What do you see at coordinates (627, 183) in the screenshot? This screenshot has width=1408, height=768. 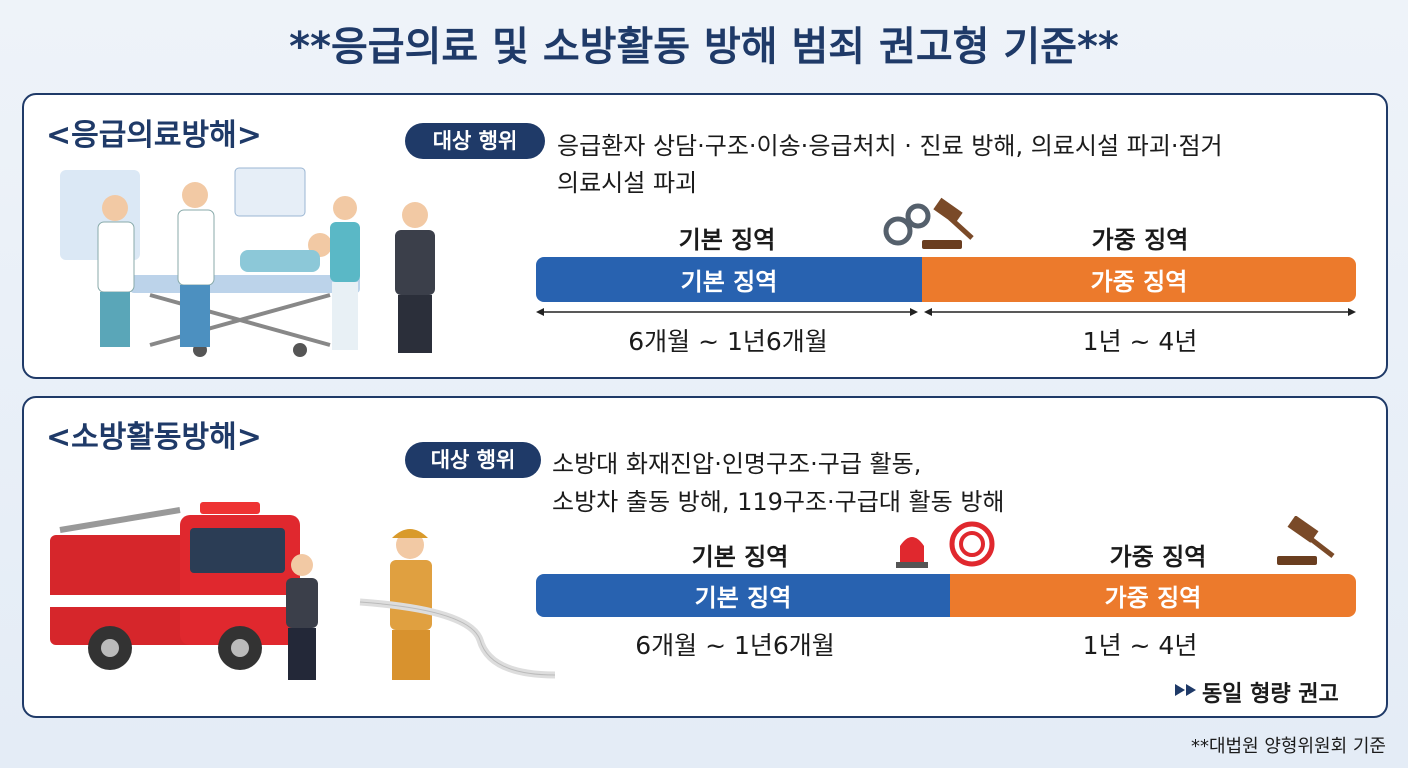 I see `target-text: 의료시설 파괴` at bounding box center [627, 183].